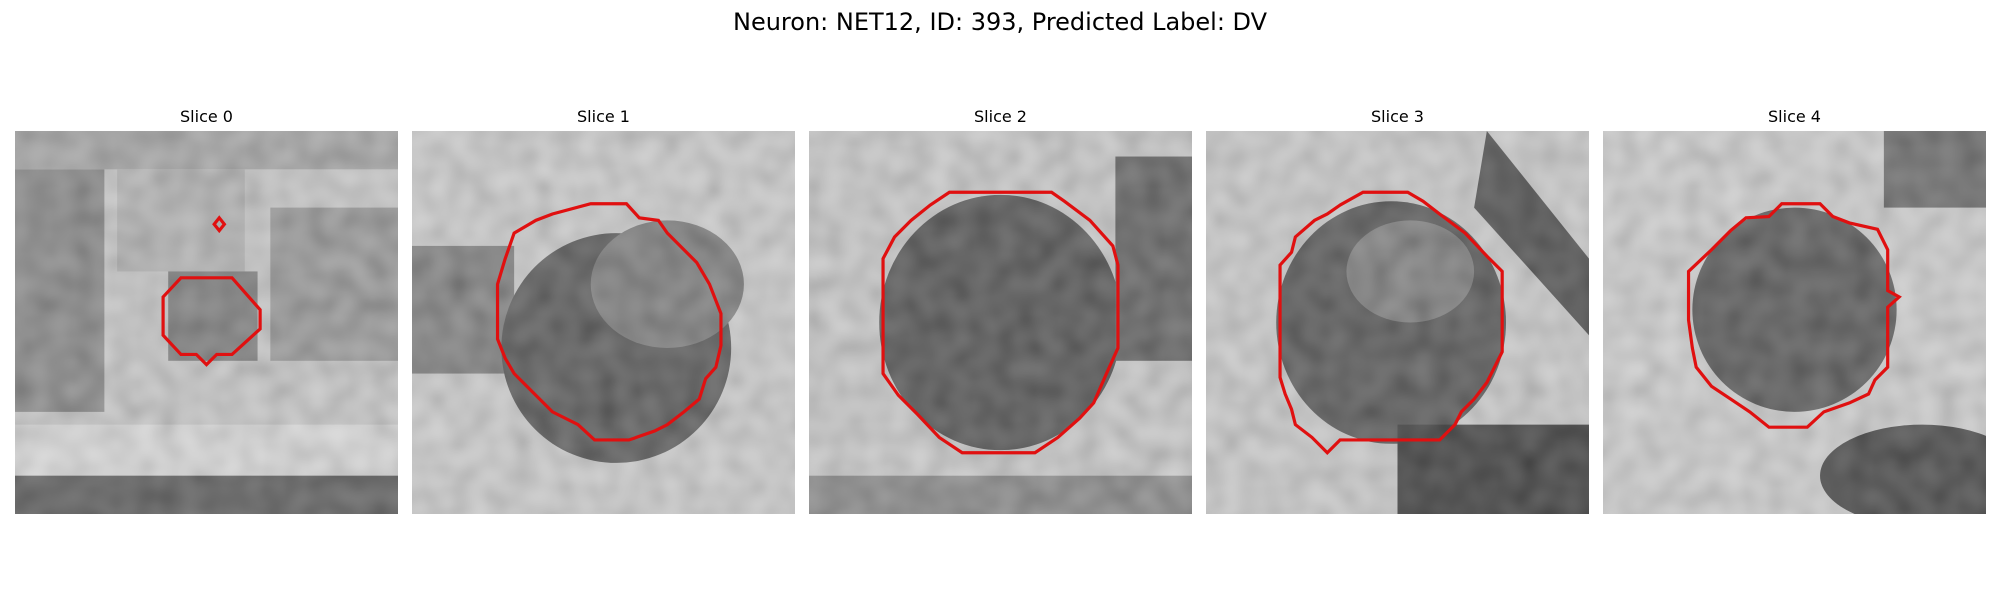  I want to click on slice-panel-1: Slice 1, so click(603, 309).